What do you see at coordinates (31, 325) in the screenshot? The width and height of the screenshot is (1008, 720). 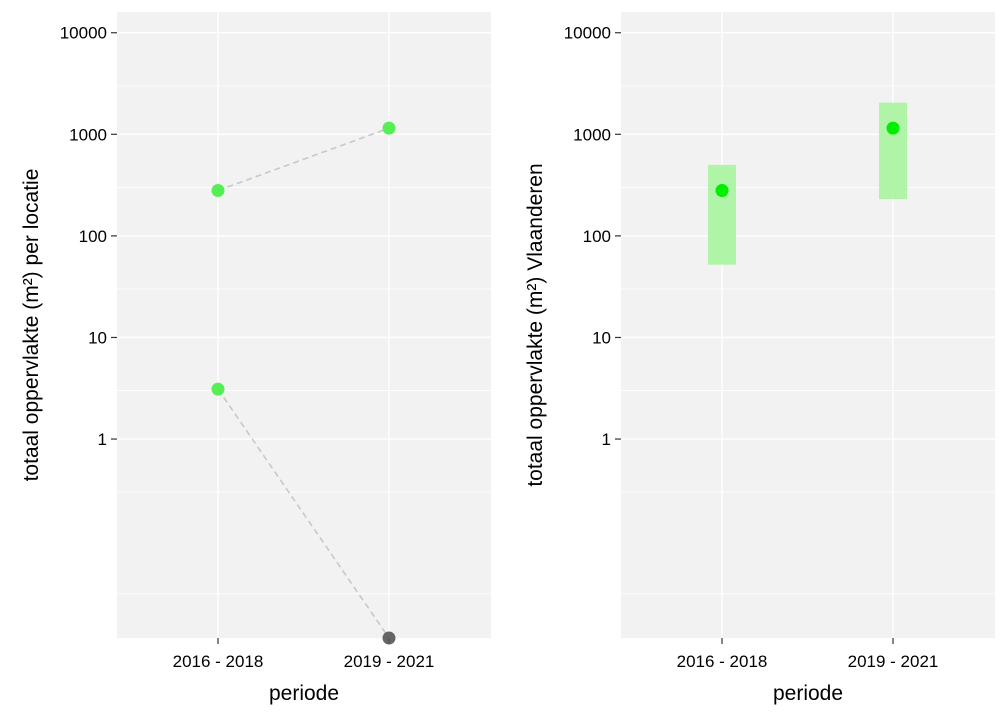 I see `y-axis-title: totaal oppervlakte (m²) per locatie` at bounding box center [31, 325].